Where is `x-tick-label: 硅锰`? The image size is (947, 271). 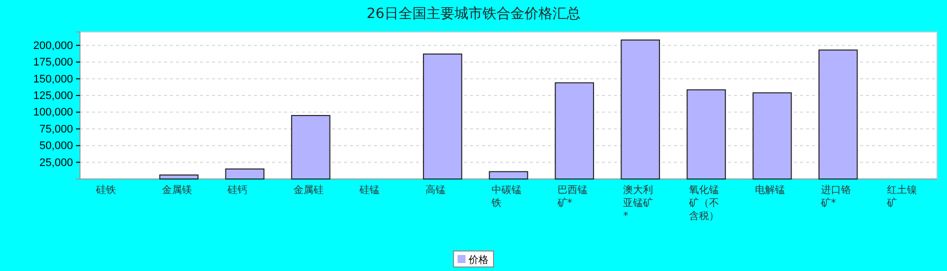
x-tick-label: 硅锰 is located at coordinates (369, 190).